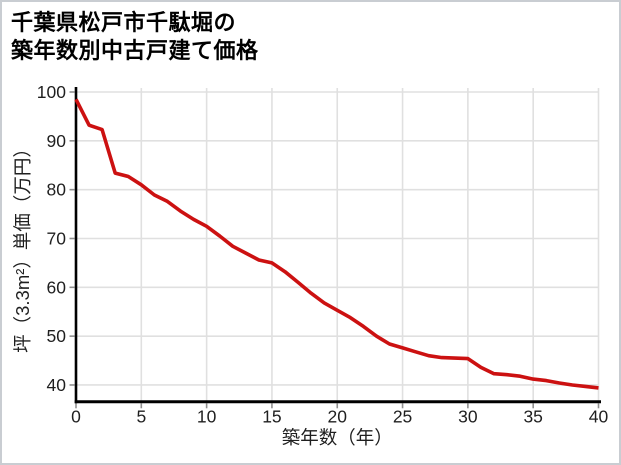 This screenshot has height=465, width=621. Describe the element at coordinates (57, 385) in the screenshot. I see `y-tick-label: 40` at that location.